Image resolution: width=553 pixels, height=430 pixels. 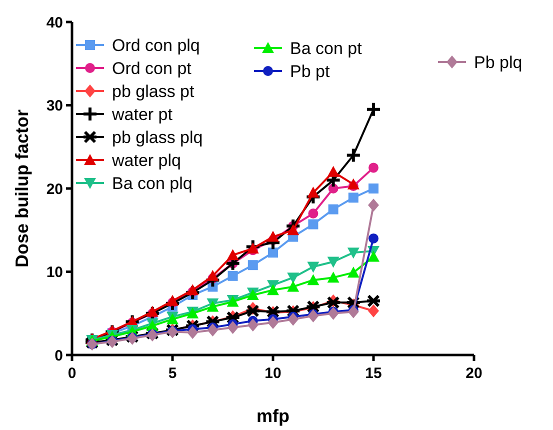 I want to click on x-axis-title: mfp, so click(x=273, y=416).